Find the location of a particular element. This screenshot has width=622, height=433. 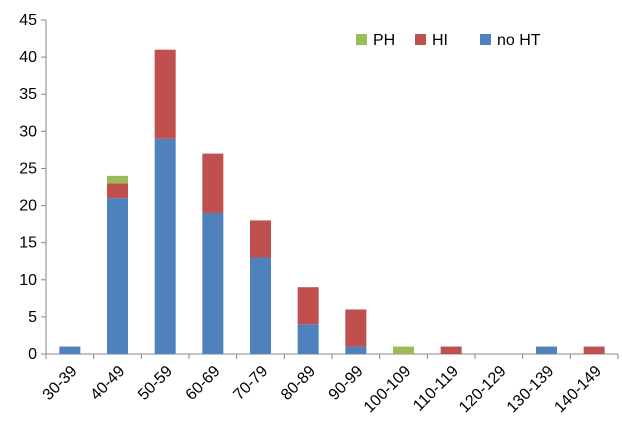

x-tick-label: 40-49 is located at coordinates (107, 383).